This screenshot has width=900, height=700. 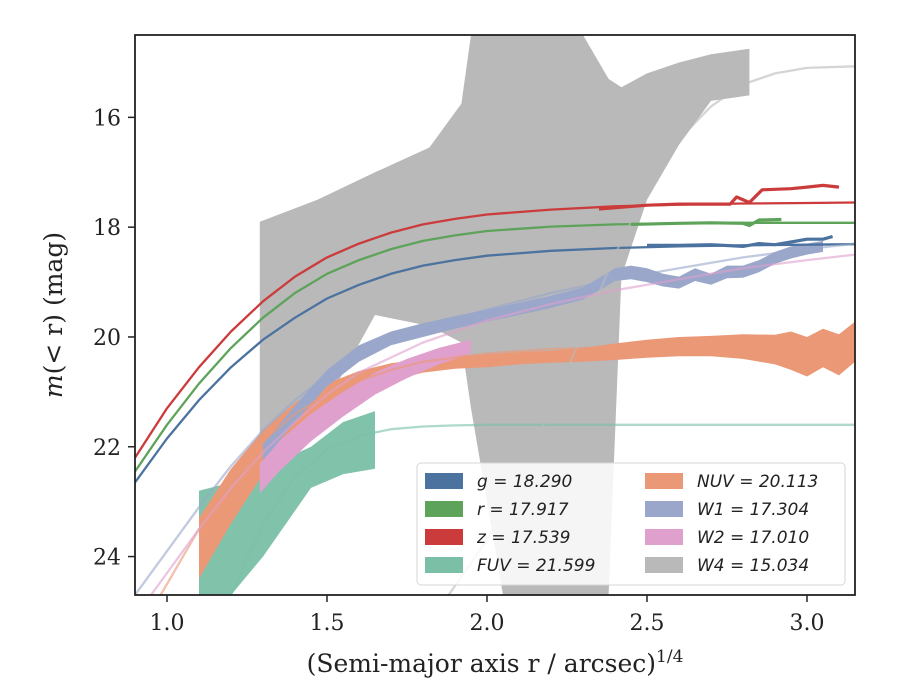 I want to click on x-tick-label: 2.0, so click(x=487, y=623).